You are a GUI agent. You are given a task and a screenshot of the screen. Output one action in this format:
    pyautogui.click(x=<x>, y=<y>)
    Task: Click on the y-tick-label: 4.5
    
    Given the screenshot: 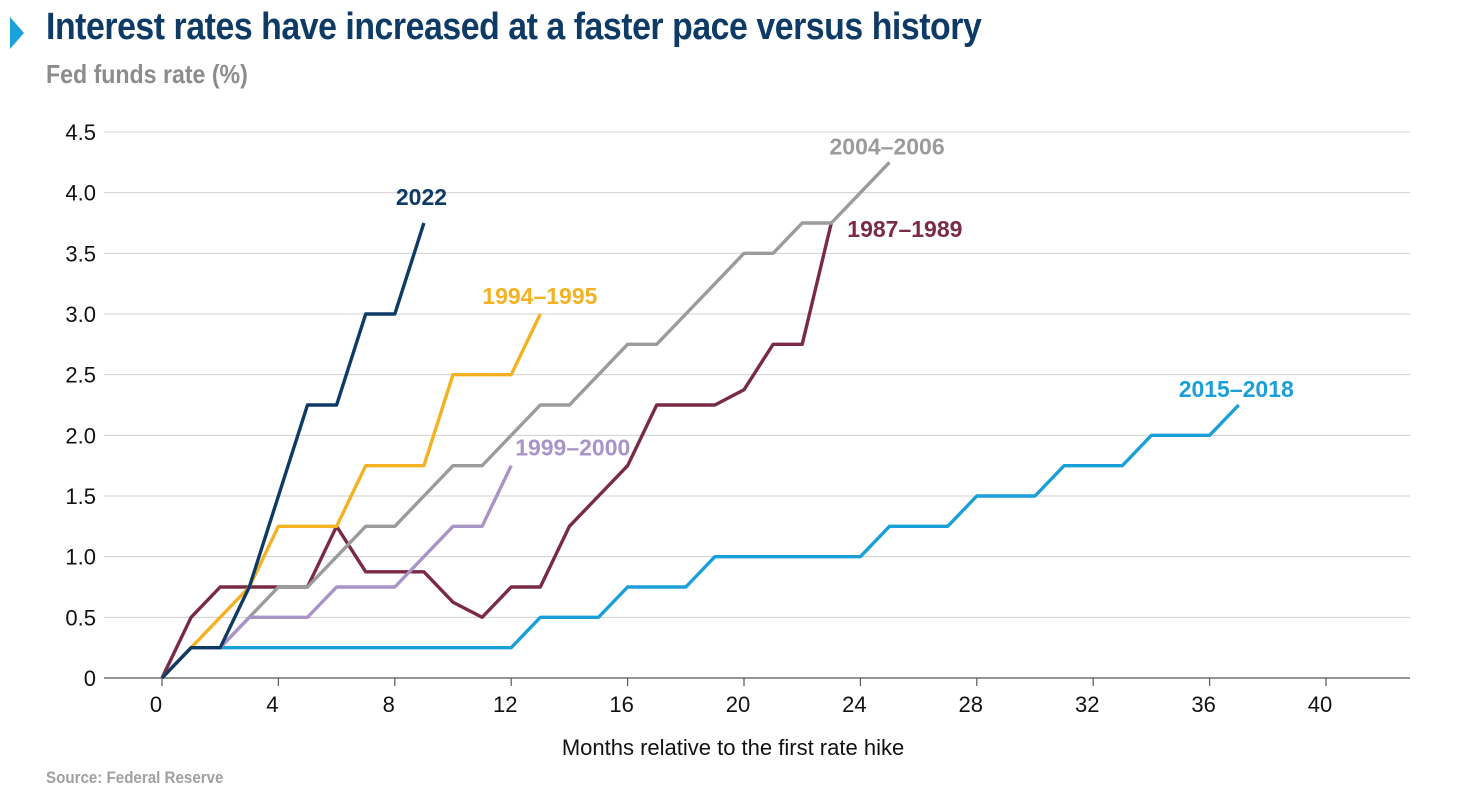 What is the action you would take?
    pyautogui.click(x=80, y=132)
    